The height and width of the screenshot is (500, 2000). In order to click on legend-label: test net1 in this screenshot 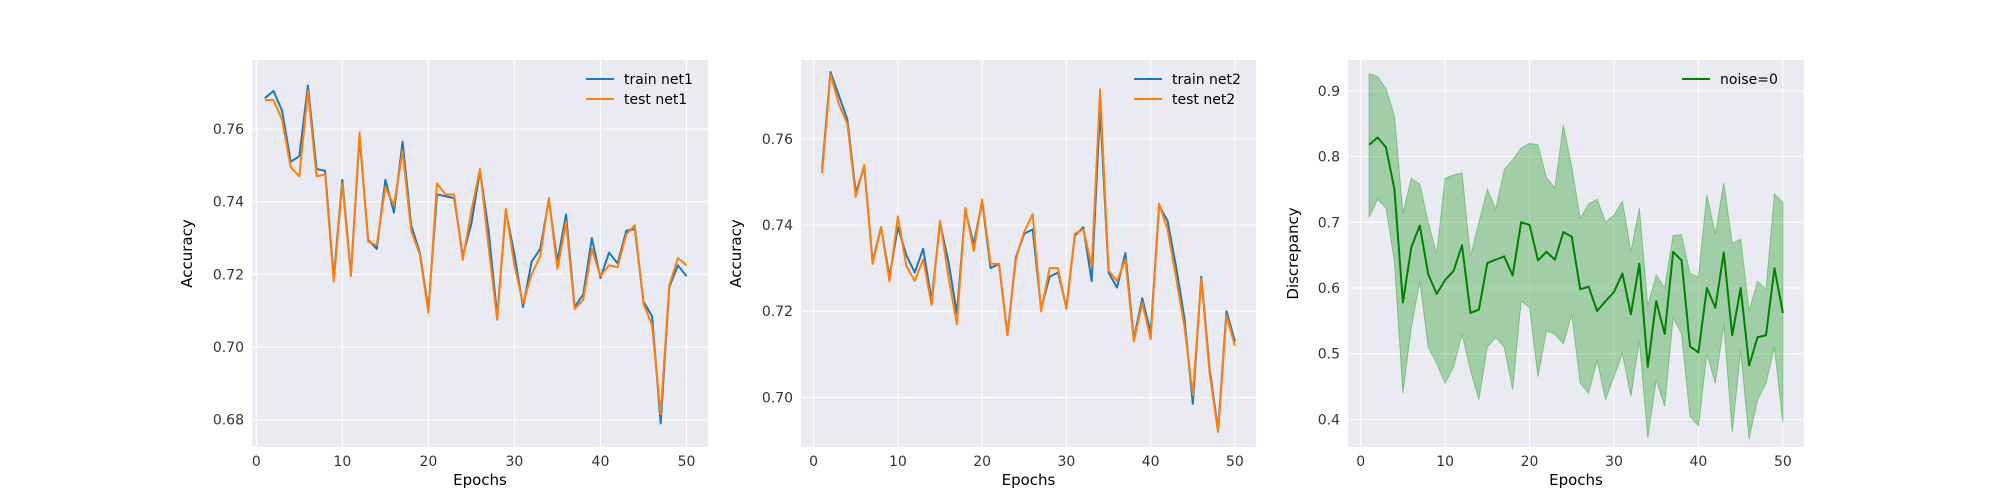, I will do `click(655, 100)`.